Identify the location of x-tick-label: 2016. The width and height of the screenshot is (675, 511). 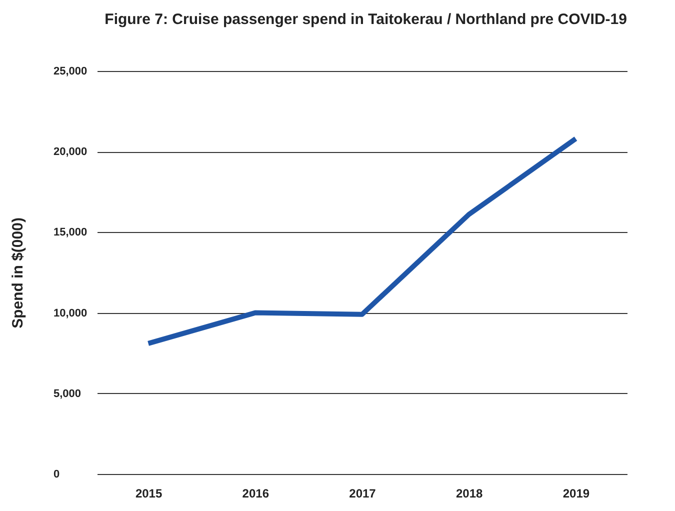
(256, 493).